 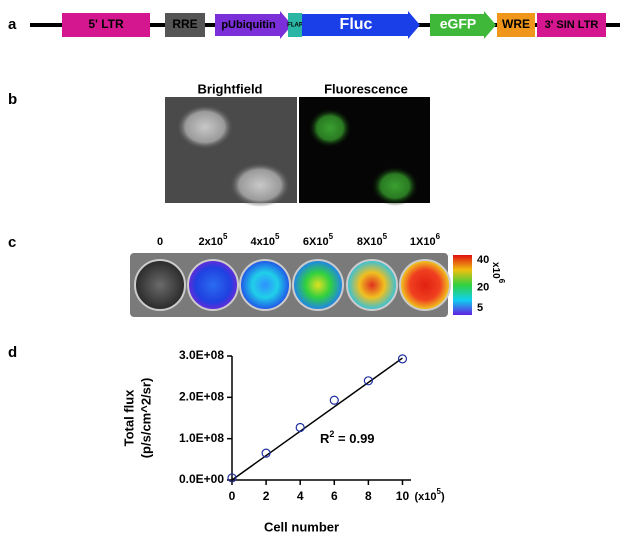 I want to click on construct-label: pUbiquitin, so click(x=248, y=25).